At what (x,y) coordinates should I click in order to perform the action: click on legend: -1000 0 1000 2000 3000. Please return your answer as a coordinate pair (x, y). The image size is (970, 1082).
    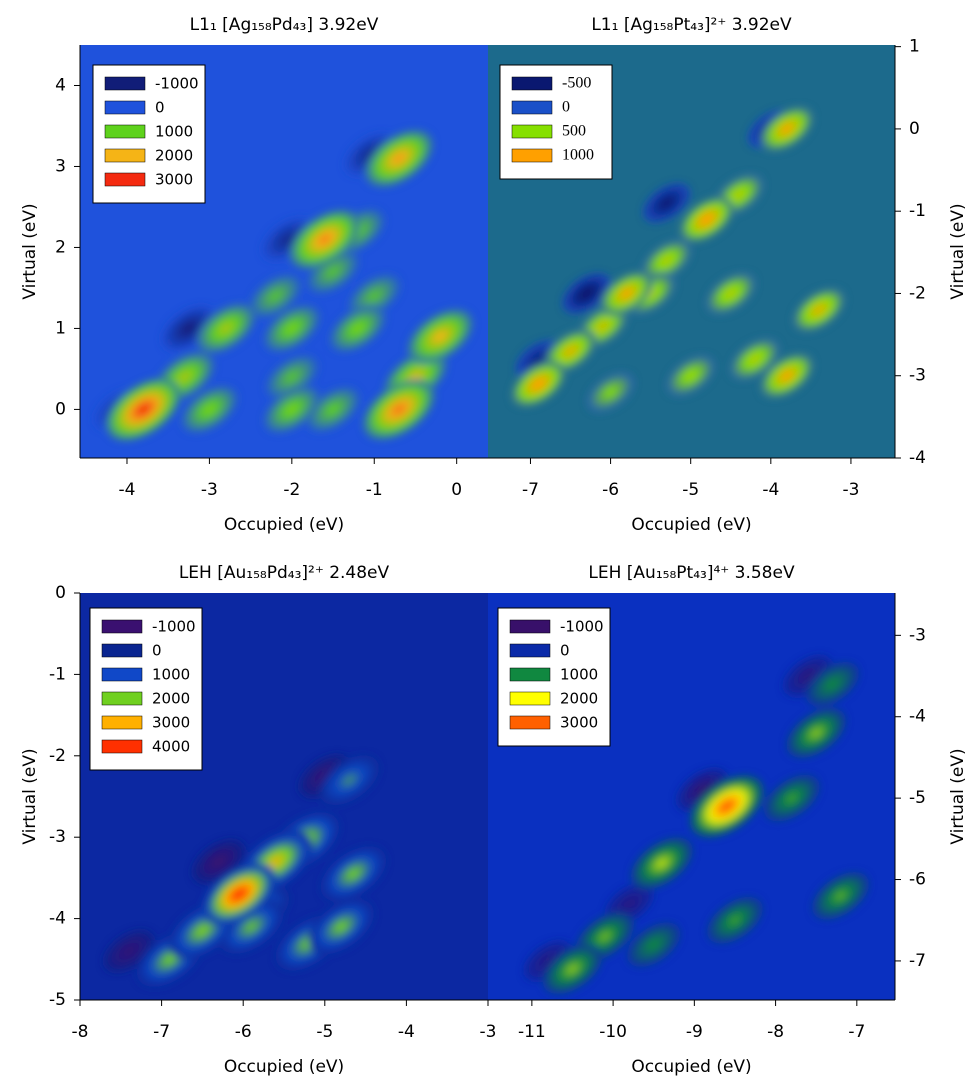
    Looking at the image, I should click on (149, 134).